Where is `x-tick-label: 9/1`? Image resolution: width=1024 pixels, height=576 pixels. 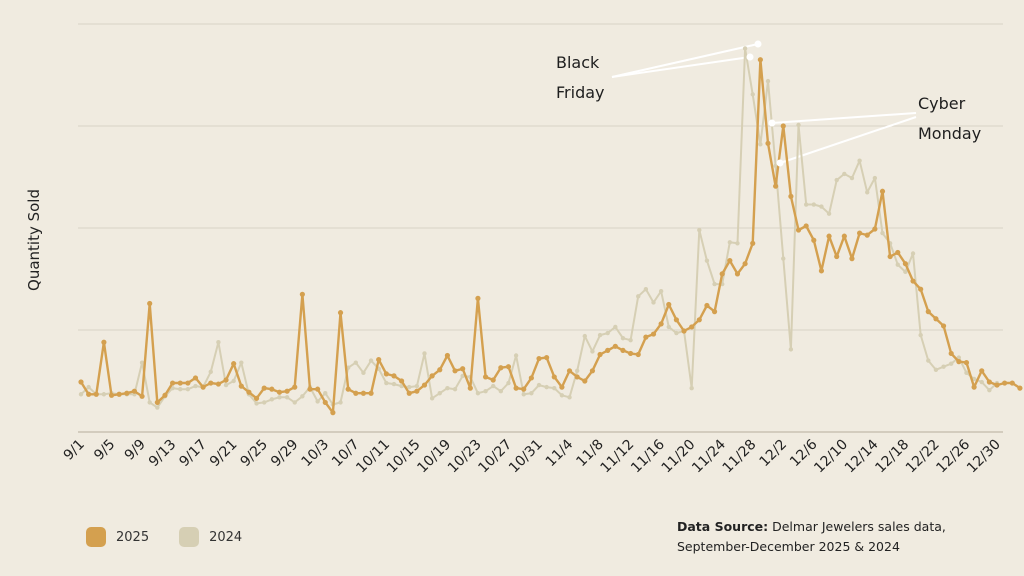
x-tick-label: 9/1 is located at coordinates (74, 450).